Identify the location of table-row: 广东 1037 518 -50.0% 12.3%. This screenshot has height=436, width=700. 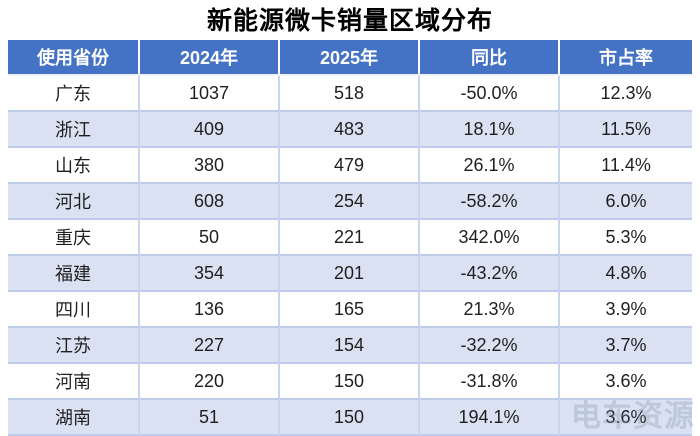
(350, 94).